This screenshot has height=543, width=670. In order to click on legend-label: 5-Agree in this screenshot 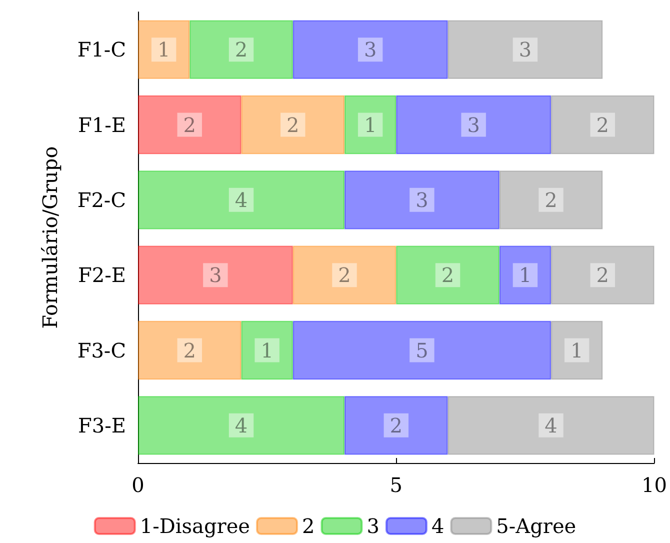, I will do `click(536, 526)`.